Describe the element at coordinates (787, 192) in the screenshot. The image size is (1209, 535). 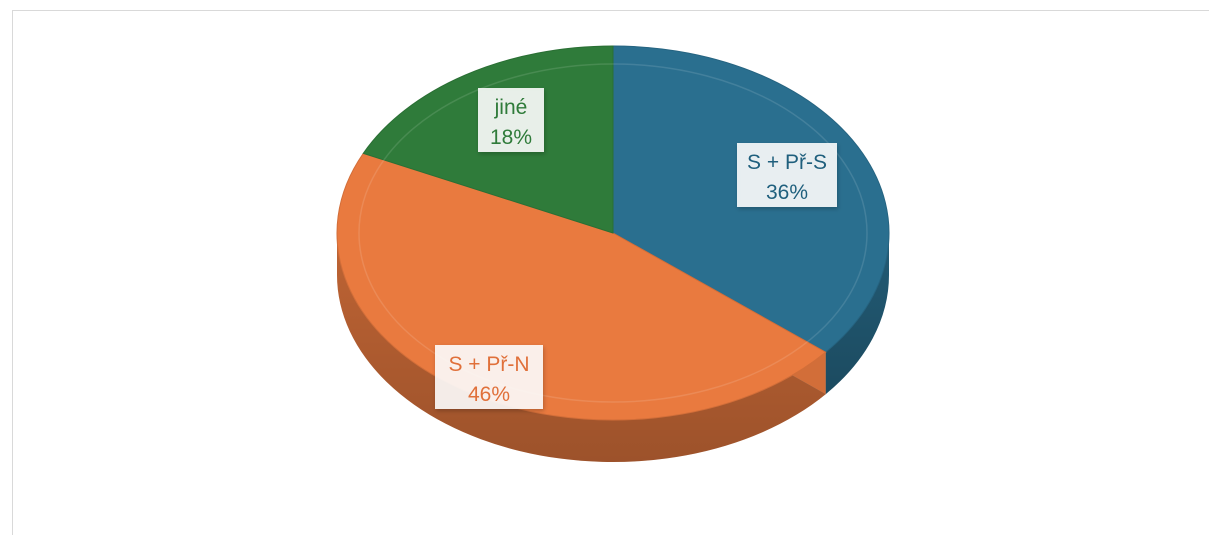
I see `data-label-value-0: 36%` at that location.